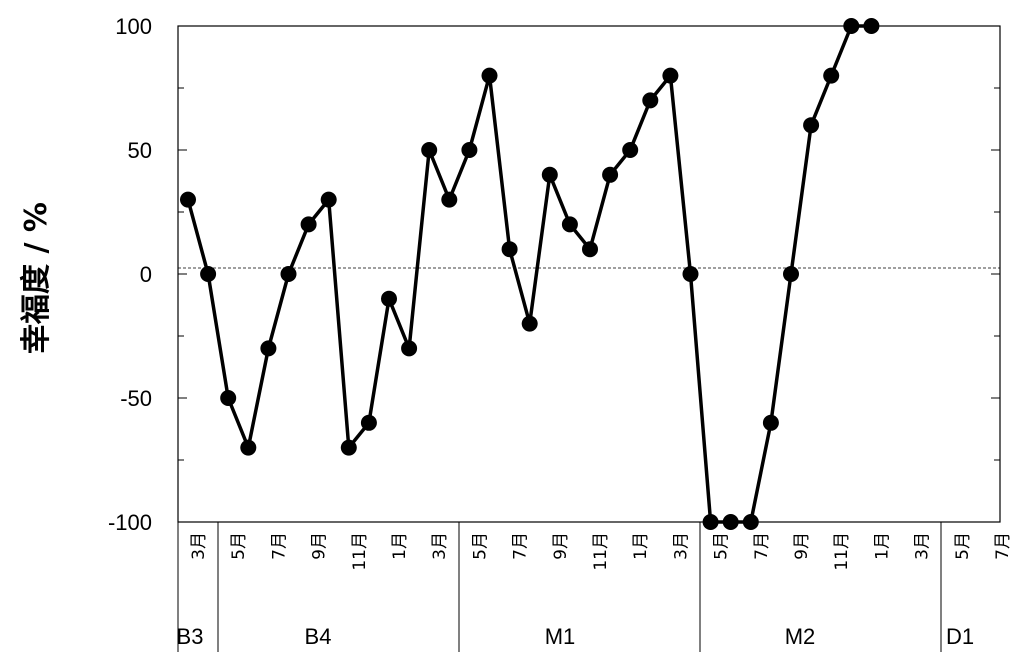  I want to click on y-tick-label: 50, so click(140, 150).